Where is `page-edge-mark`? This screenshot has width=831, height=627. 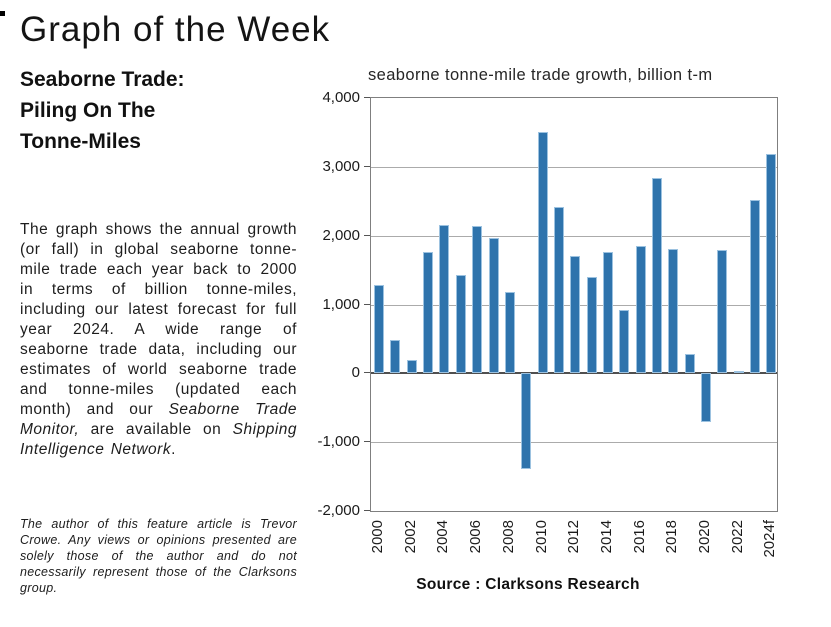 page-edge-mark is located at coordinates (2, 13).